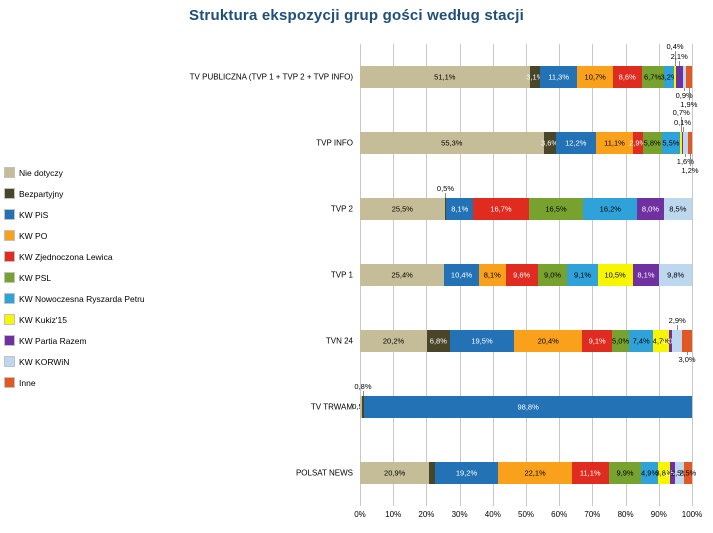  What do you see at coordinates (334, 143) in the screenshot?
I see `category-label: TVP INFO` at bounding box center [334, 143].